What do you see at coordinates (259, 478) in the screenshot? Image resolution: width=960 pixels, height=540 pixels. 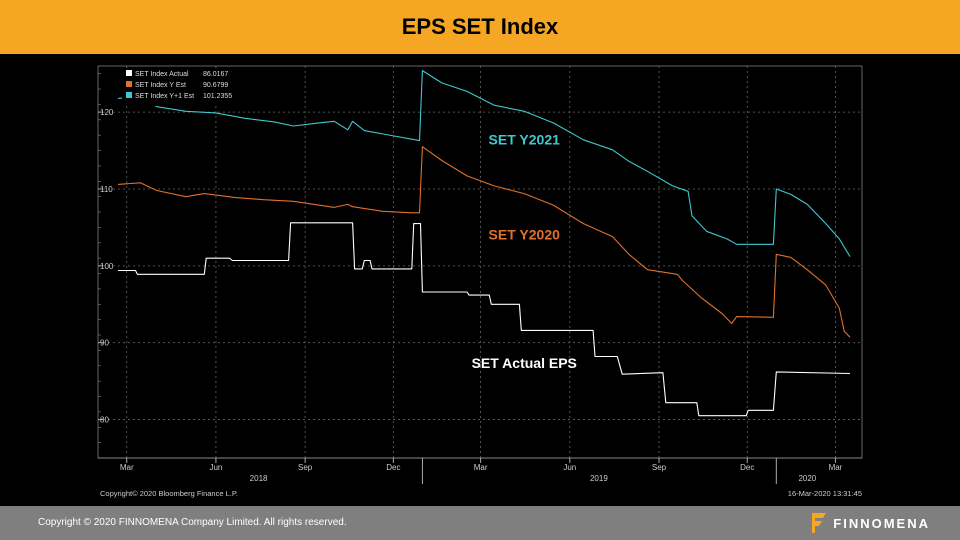 I see `year-label: 2018` at bounding box center [259, 478].